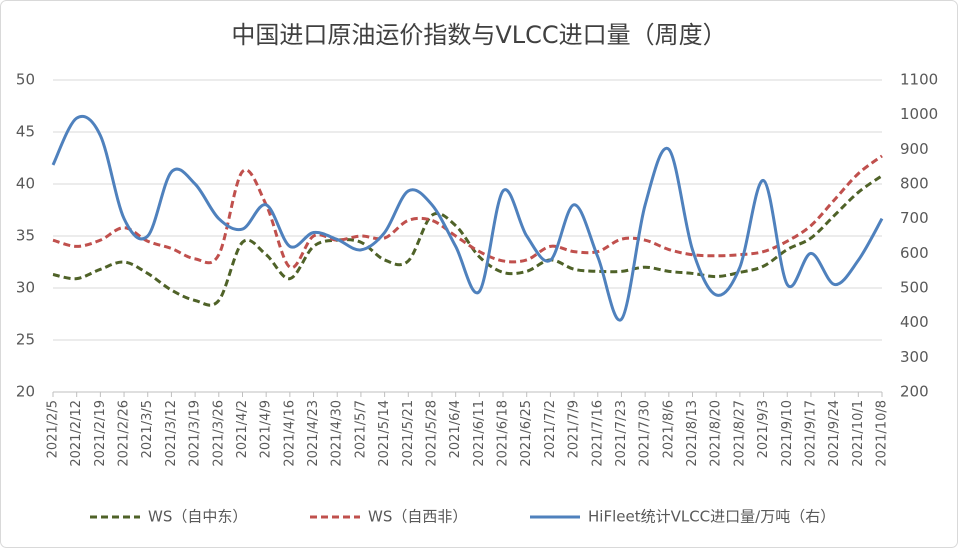  Describe the element at coordinates (914, 184) in the screenshot. I see `y2-tick-label: 800` at that location.